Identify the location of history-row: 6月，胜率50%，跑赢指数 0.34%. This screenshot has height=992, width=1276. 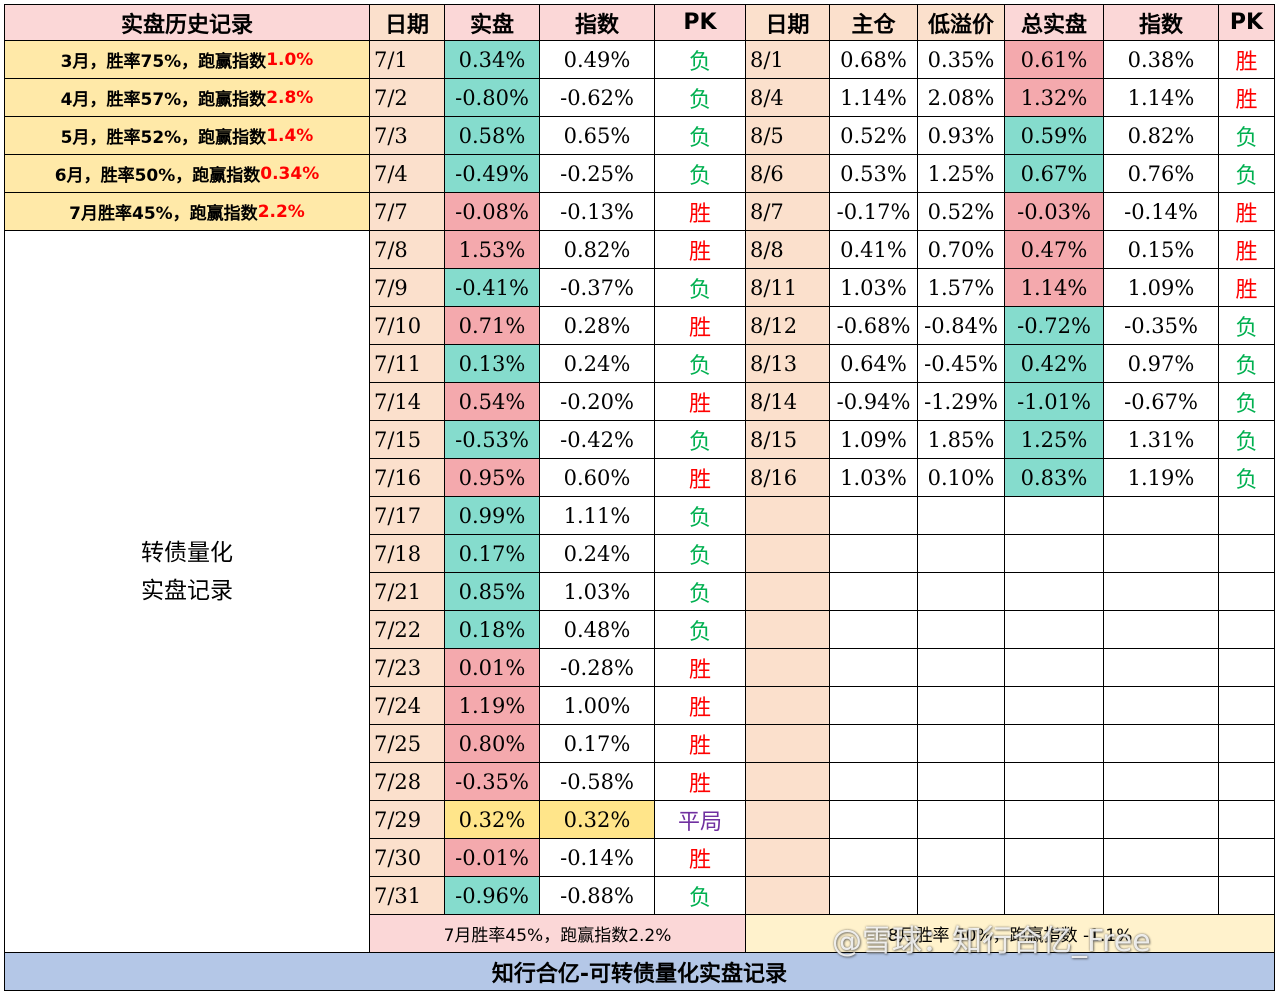
(187, 174).